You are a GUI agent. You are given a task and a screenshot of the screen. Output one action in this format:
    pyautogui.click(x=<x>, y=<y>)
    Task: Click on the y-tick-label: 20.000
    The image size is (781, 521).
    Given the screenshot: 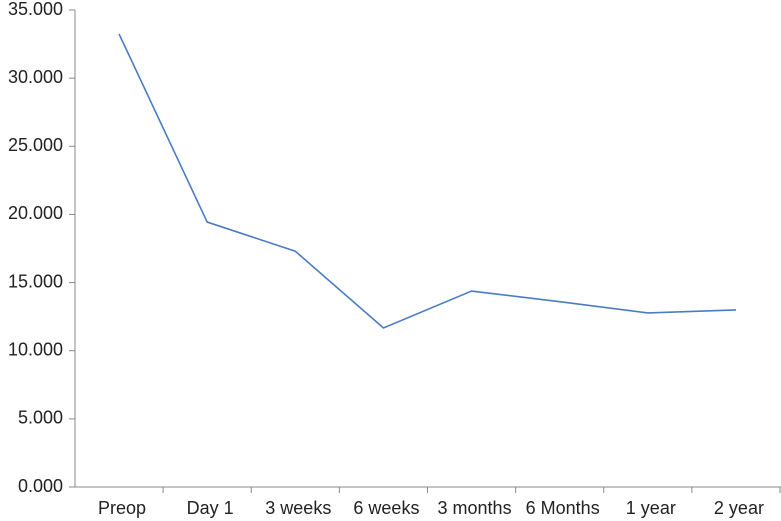 What is the action you would take?
    pyautogui.click(x=35, y=213)
    